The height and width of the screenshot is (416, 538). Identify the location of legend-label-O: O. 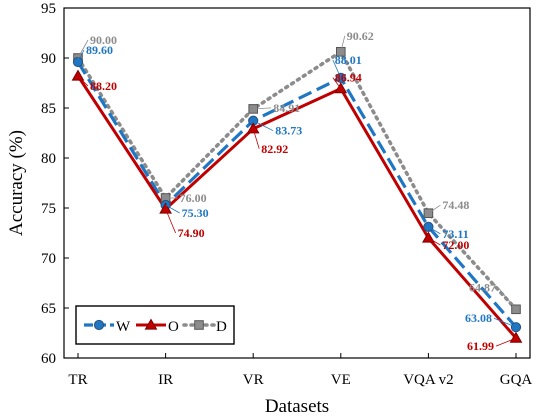
(173, 327).